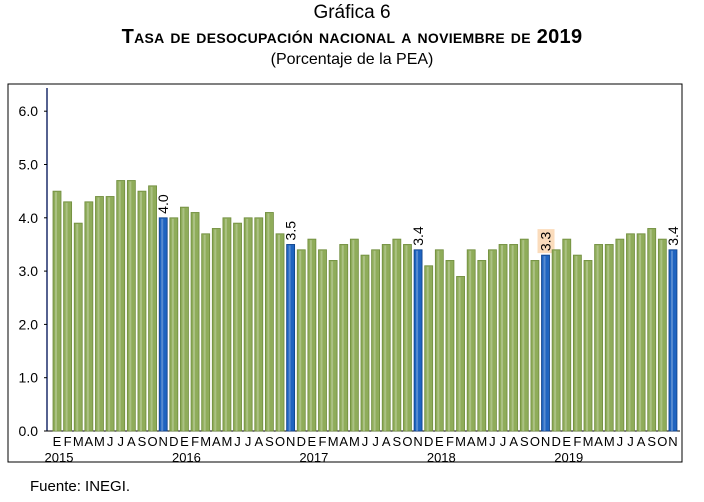  What do you see at coordinates (29, 111) in the screenshot?
I see `y-tick-label: 6.0` at bounding box center [29, 111].